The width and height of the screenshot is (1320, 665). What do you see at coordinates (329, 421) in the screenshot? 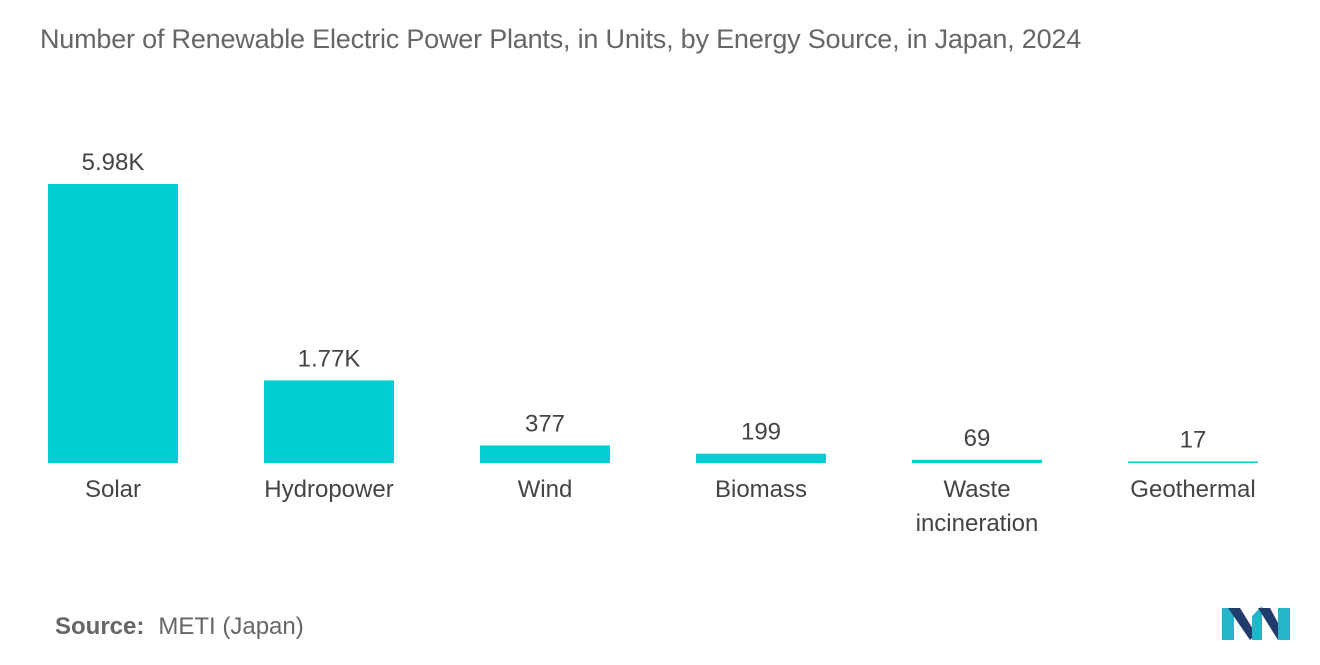
I see `bar-hydropower` at bounding box center [329, 421].